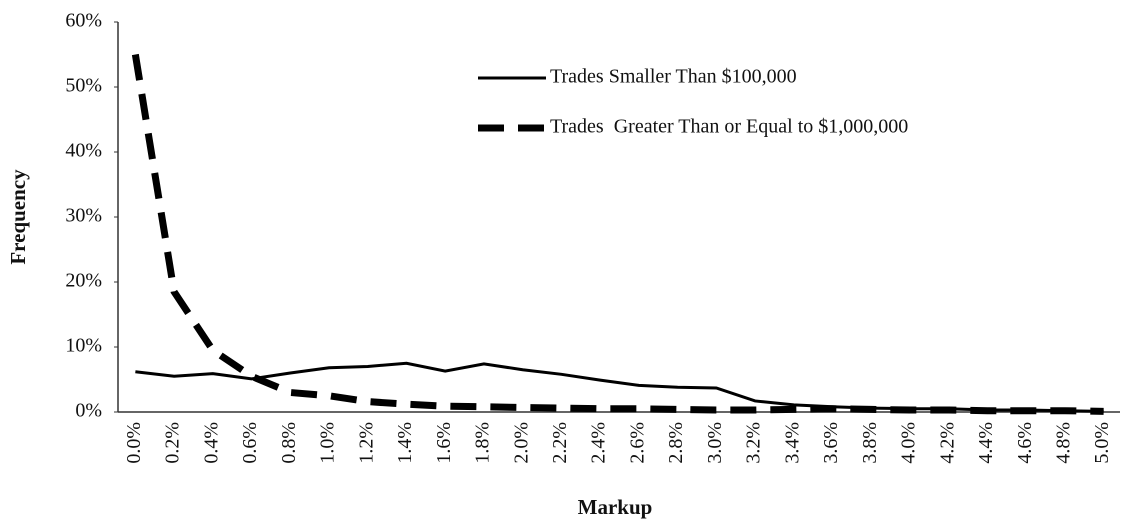  What do you see at coordinates (83, 346) in the screenshot?
I see `y-tick-label: 10%` at bounding box center [83, 346].